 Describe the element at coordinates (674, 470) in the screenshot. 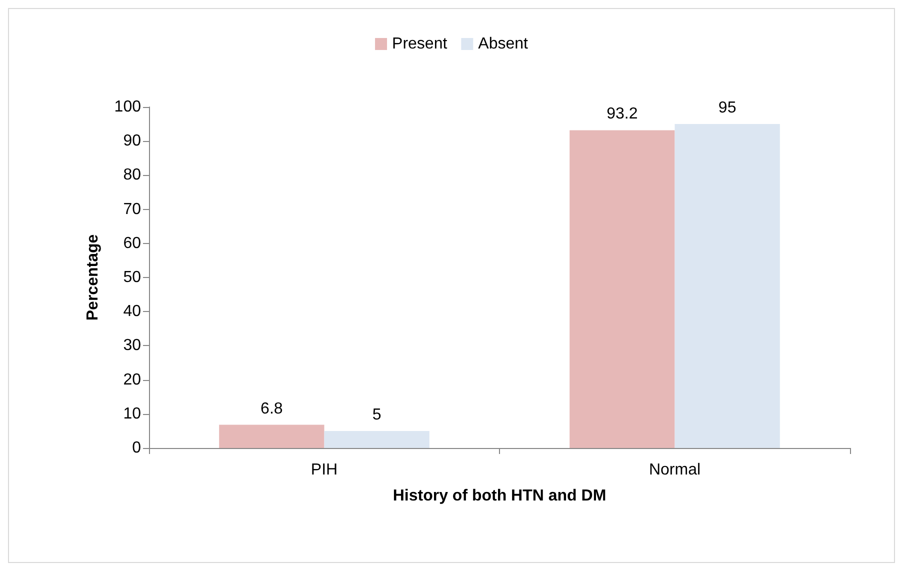

I see `x-tick-label: Normal` at that location.